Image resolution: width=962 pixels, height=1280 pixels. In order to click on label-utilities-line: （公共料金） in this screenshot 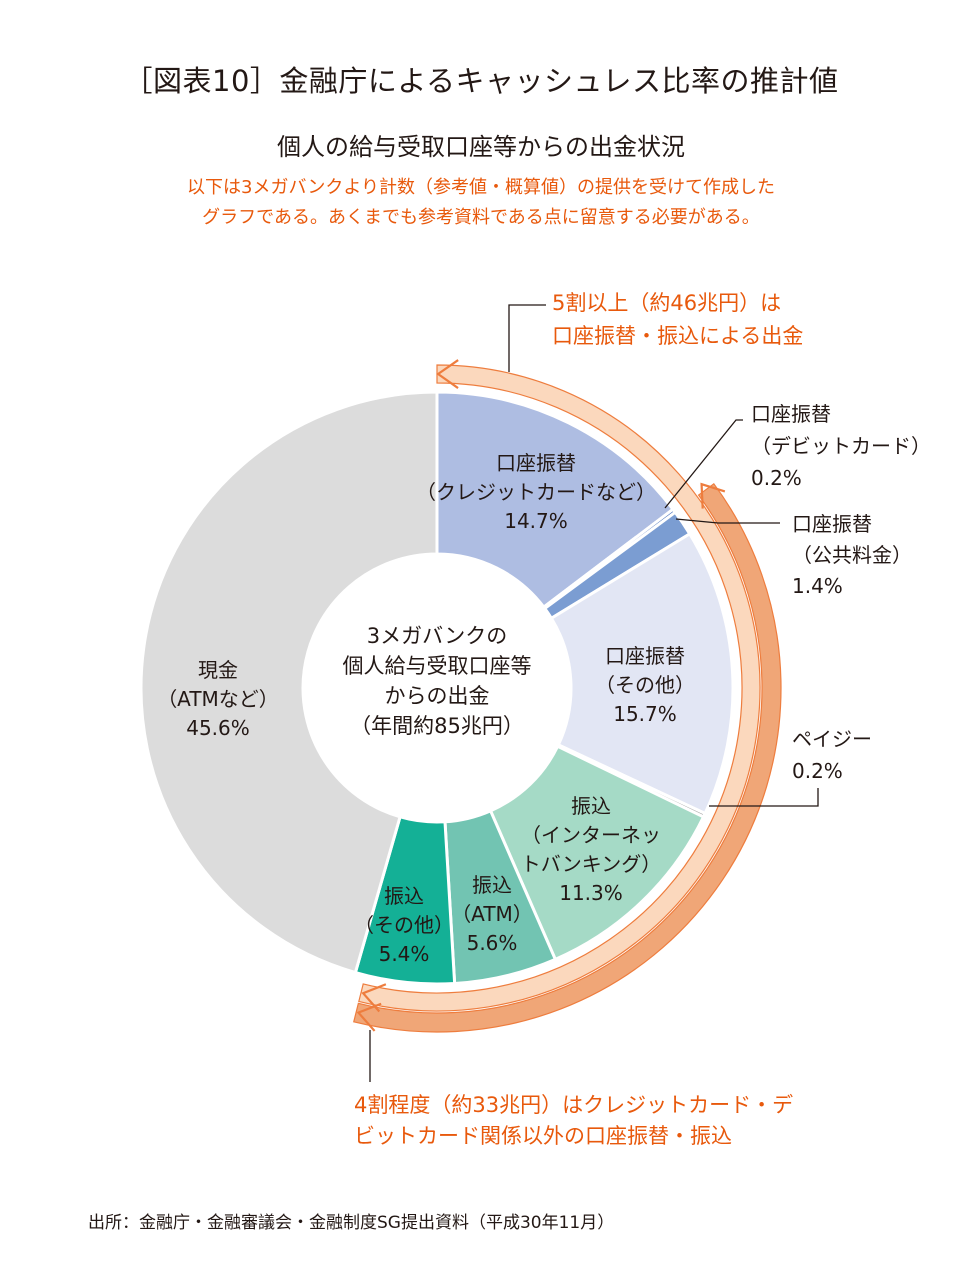, I will do `click(852, 555)`.